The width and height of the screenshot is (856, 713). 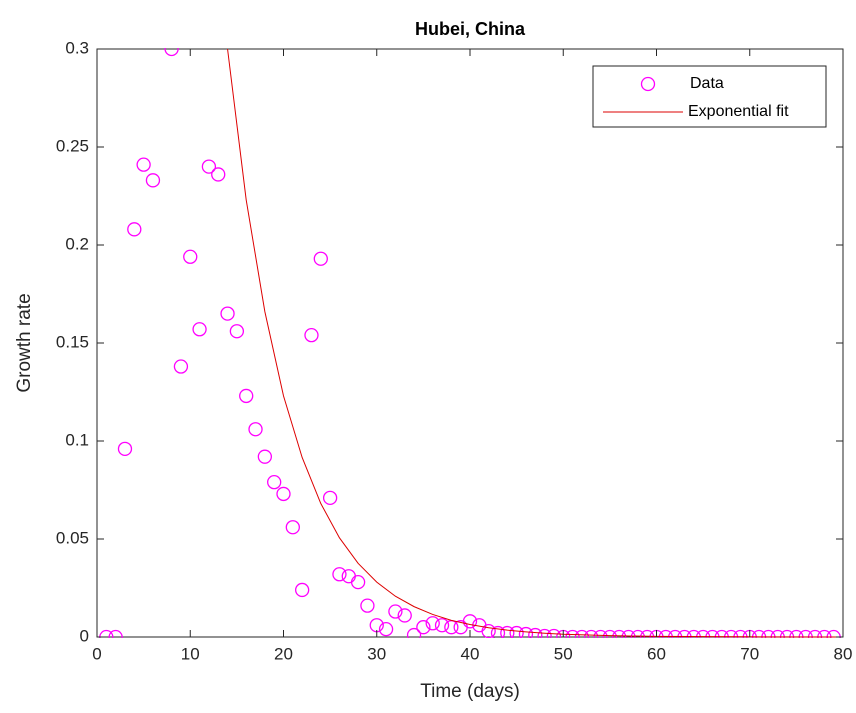 What do you see at coordinates (84, 635) in the screenshot?
I see `y-tick-label: 0` at bounding box center [84, 635].